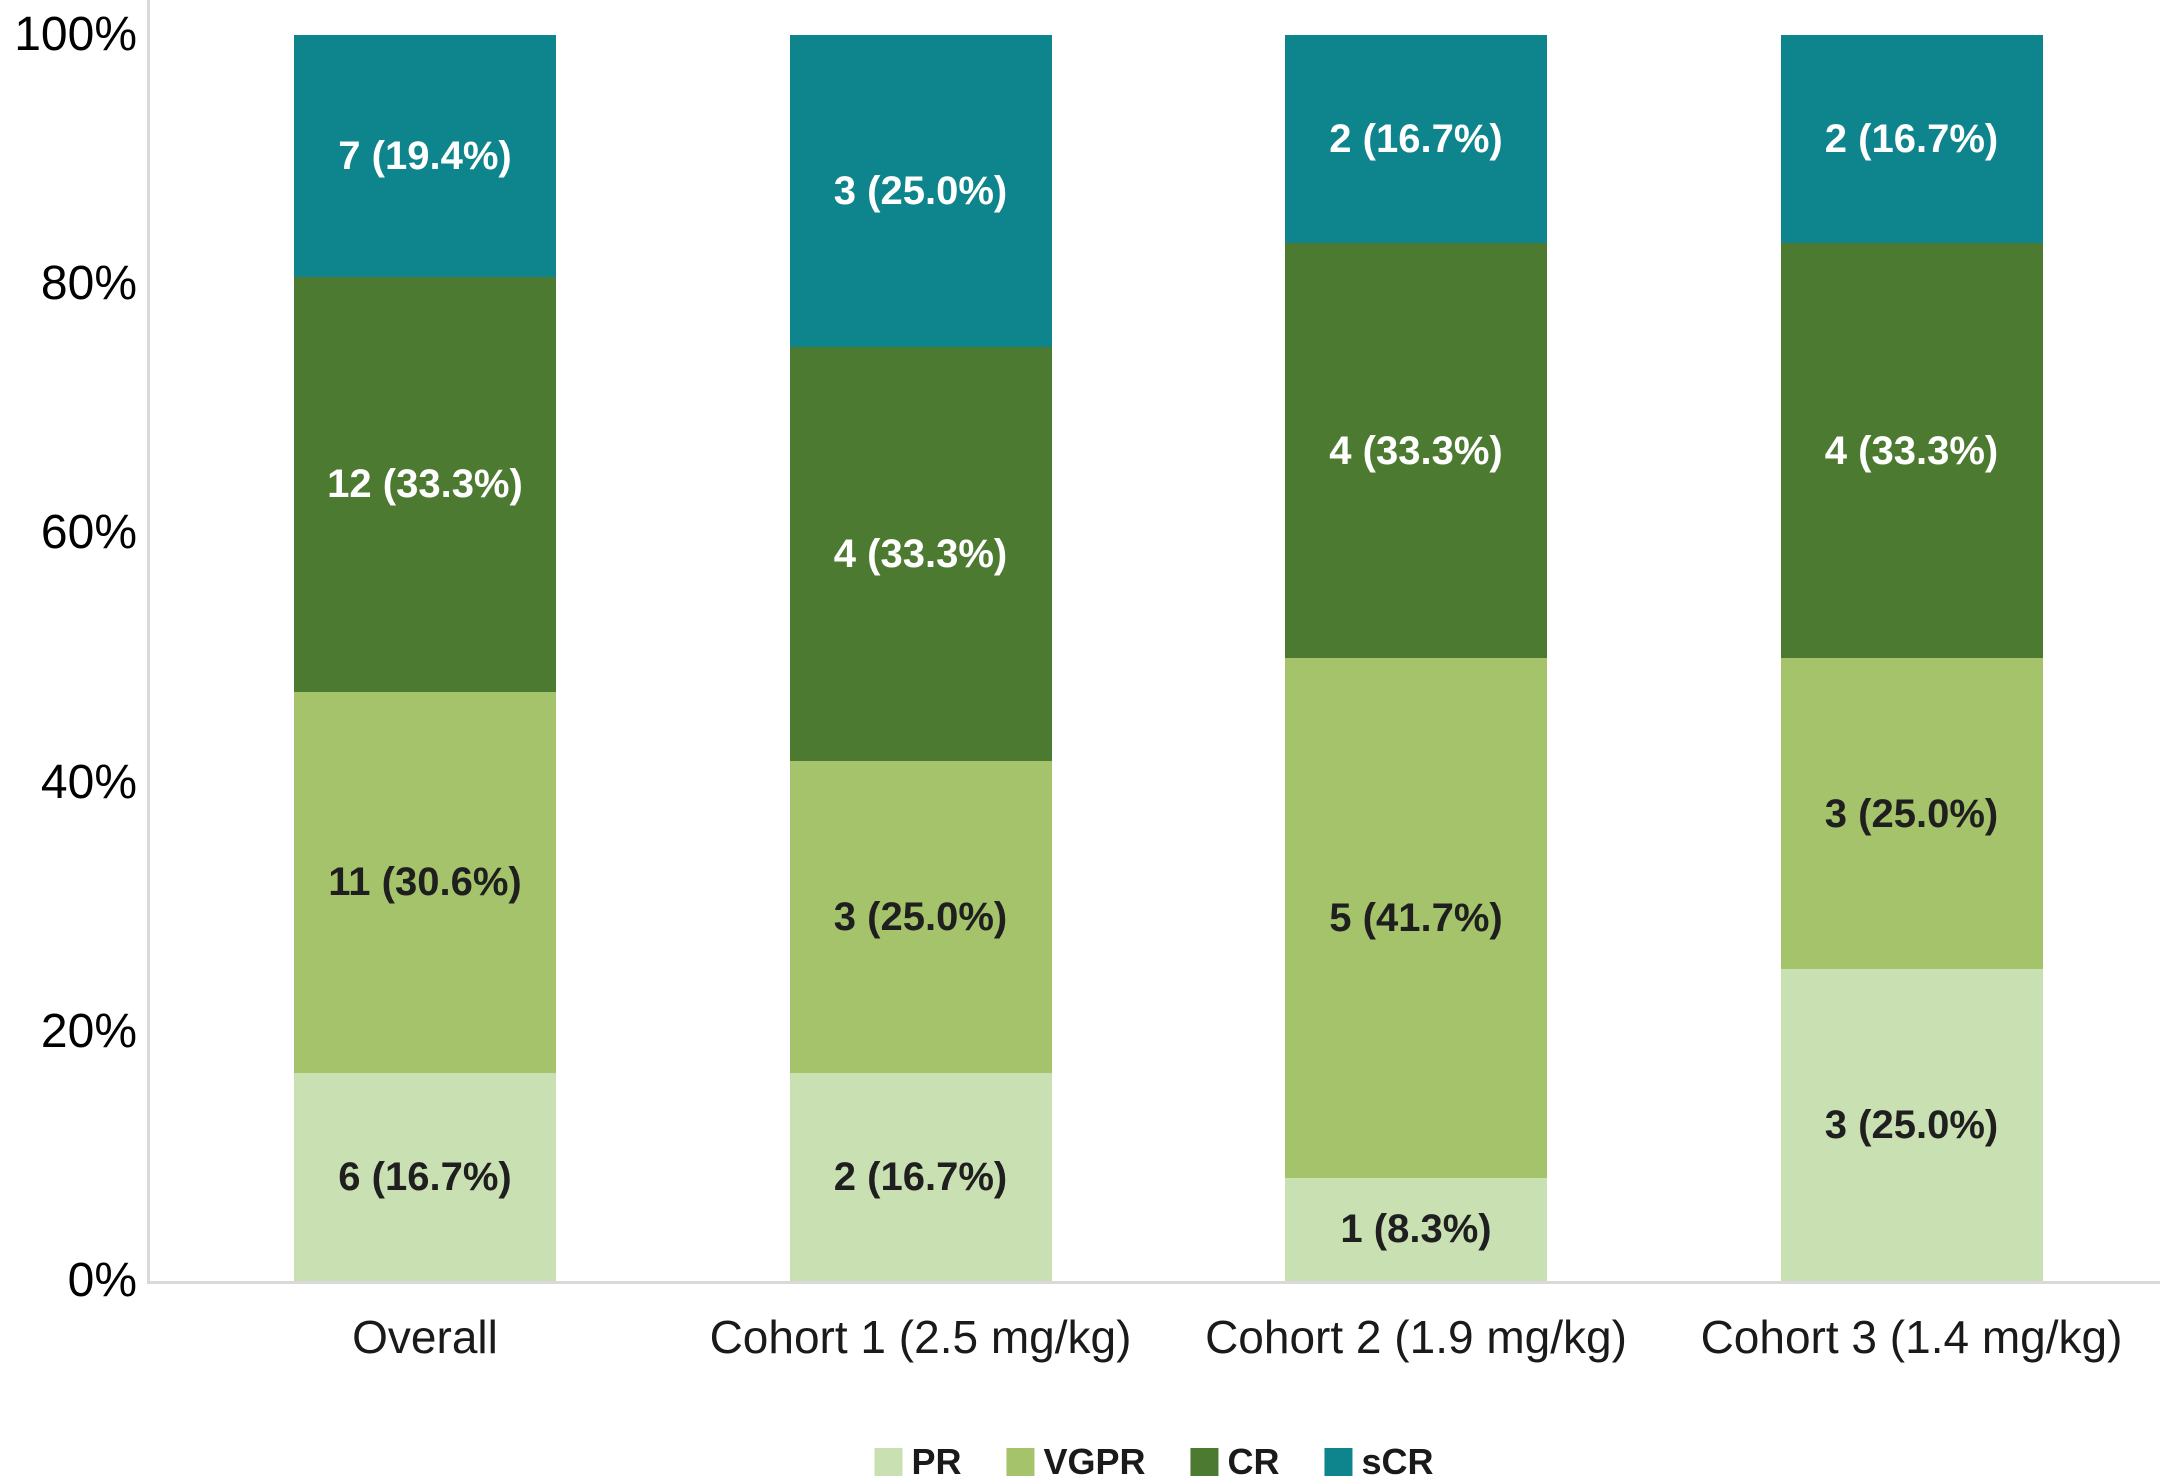 This screenshot has width=2169, height=1484. I want to click on segment-label-pr-cohort-3-1-4-mg-kg: 3 (25.0%), so click(1911, 1125).